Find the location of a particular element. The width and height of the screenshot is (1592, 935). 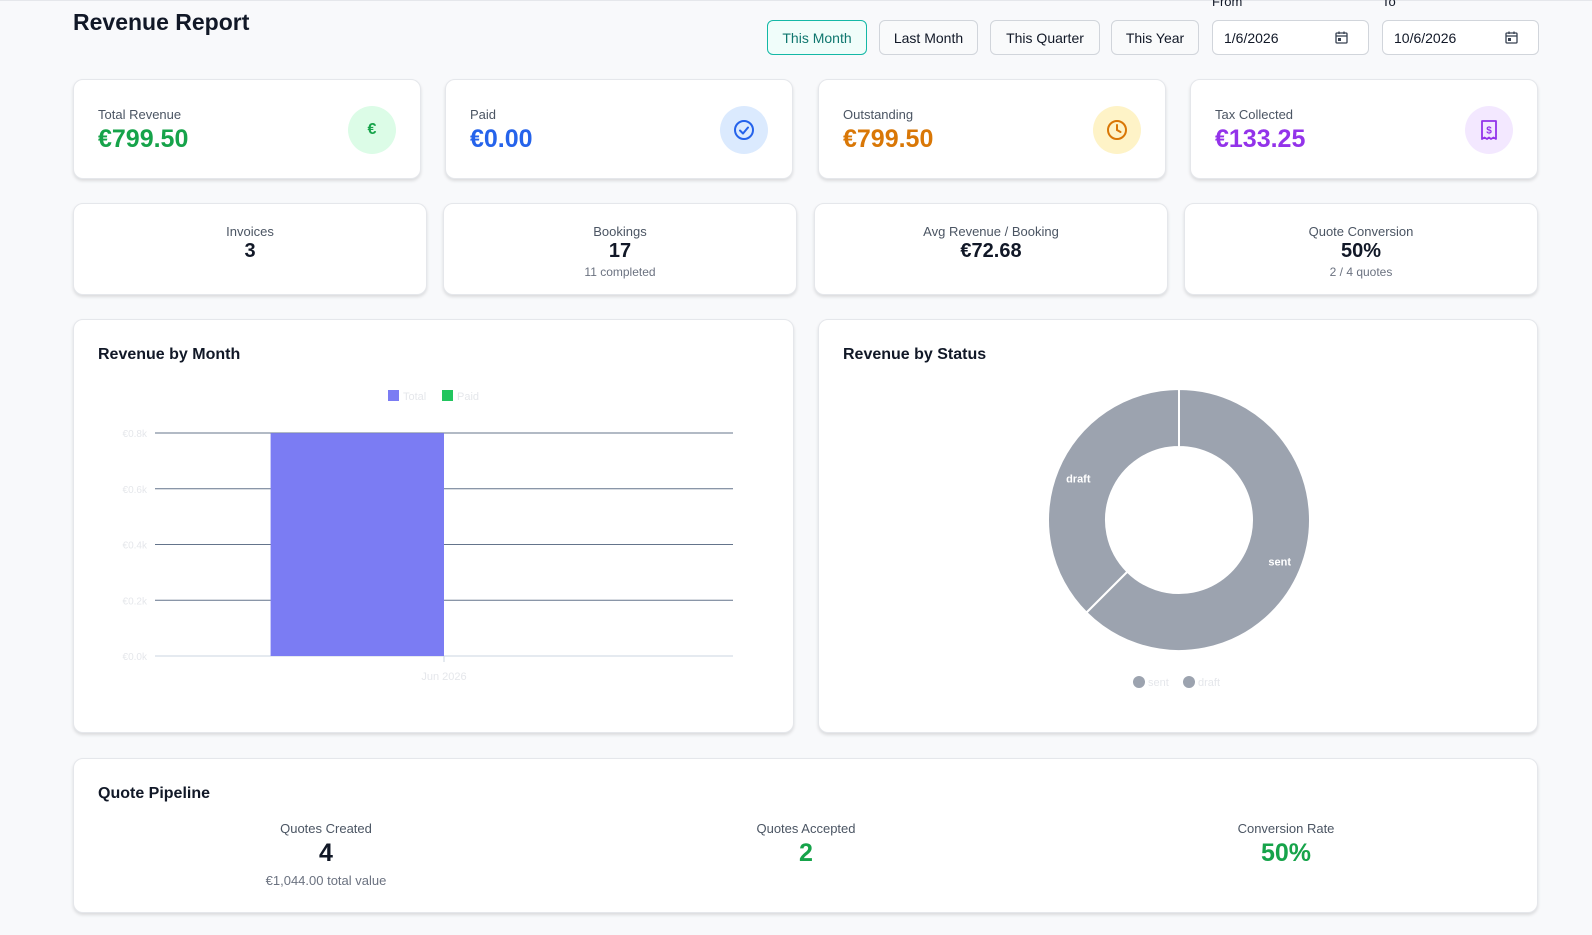

to-date-value: 10/6/2026 is located at coordinates (1425, 37).